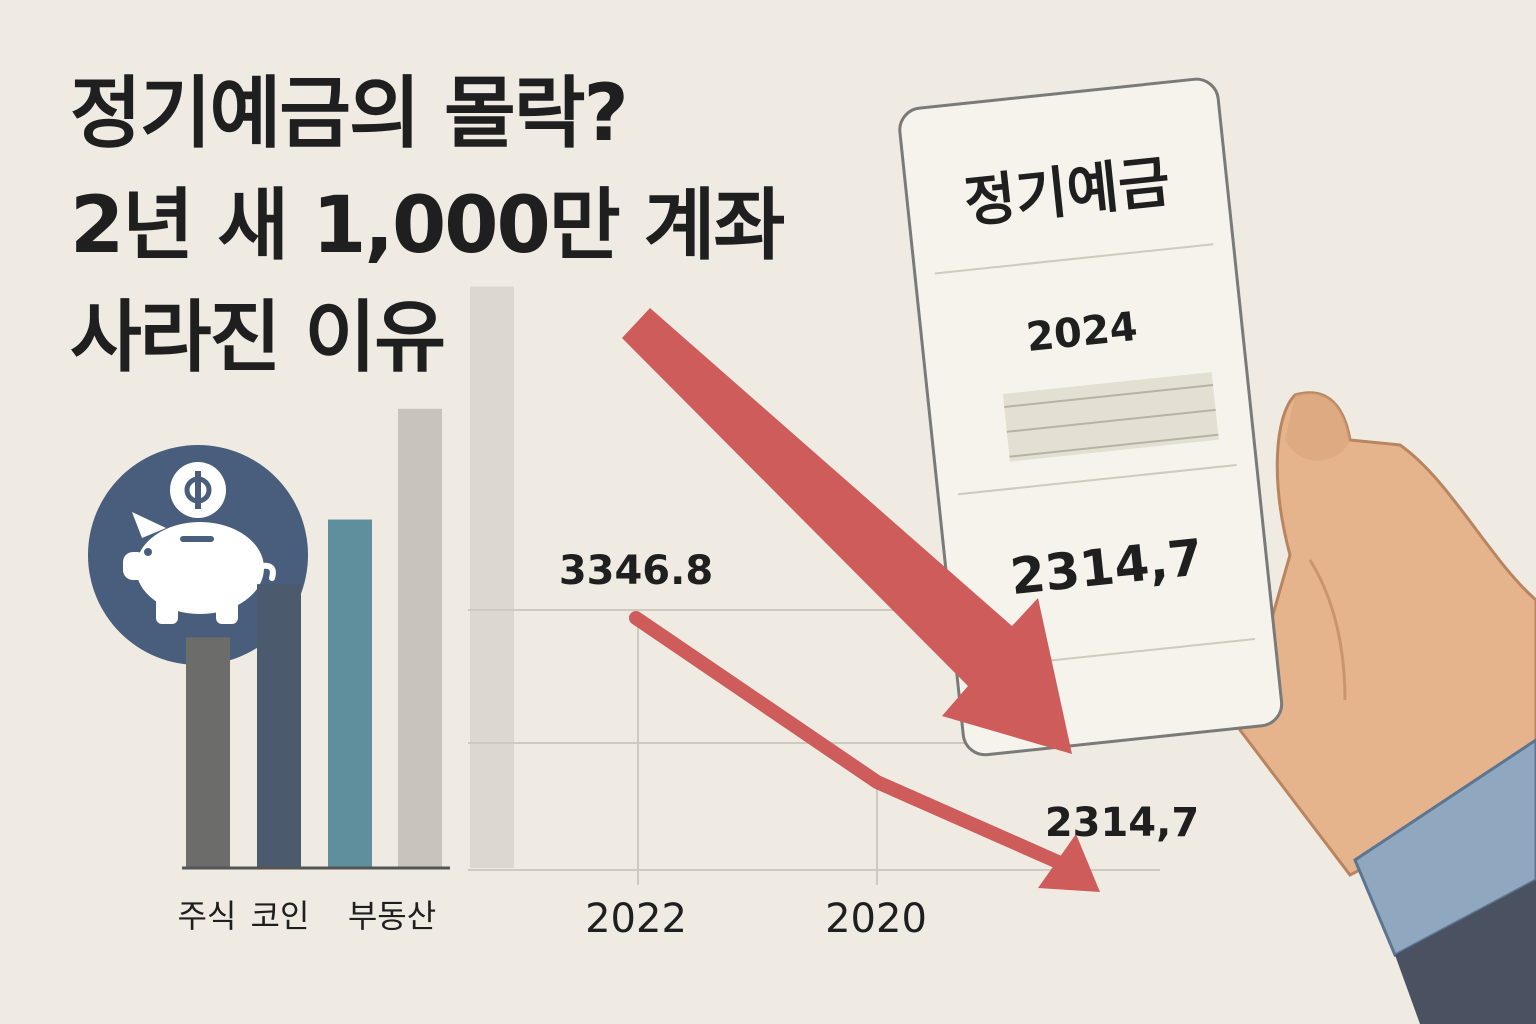 Image resolution: width=1536 pixels, height=1024 pixels. I want to click on bar-chart-category-labels: 주식 코인 부동산, so click(307, 916).